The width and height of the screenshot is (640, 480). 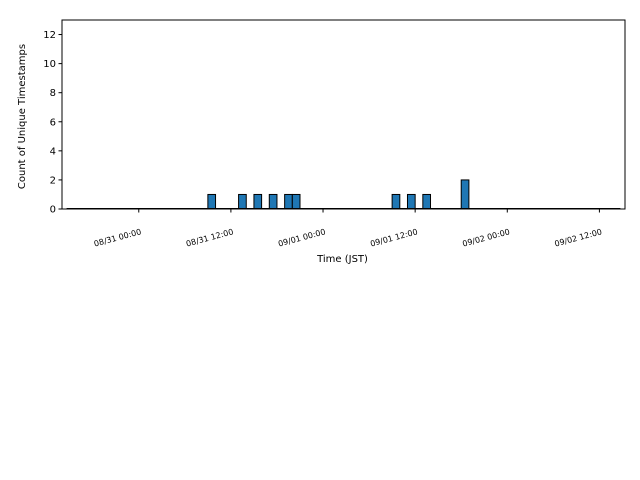 I want to click on y-tick-label: 4, so click(x=53, y=151).